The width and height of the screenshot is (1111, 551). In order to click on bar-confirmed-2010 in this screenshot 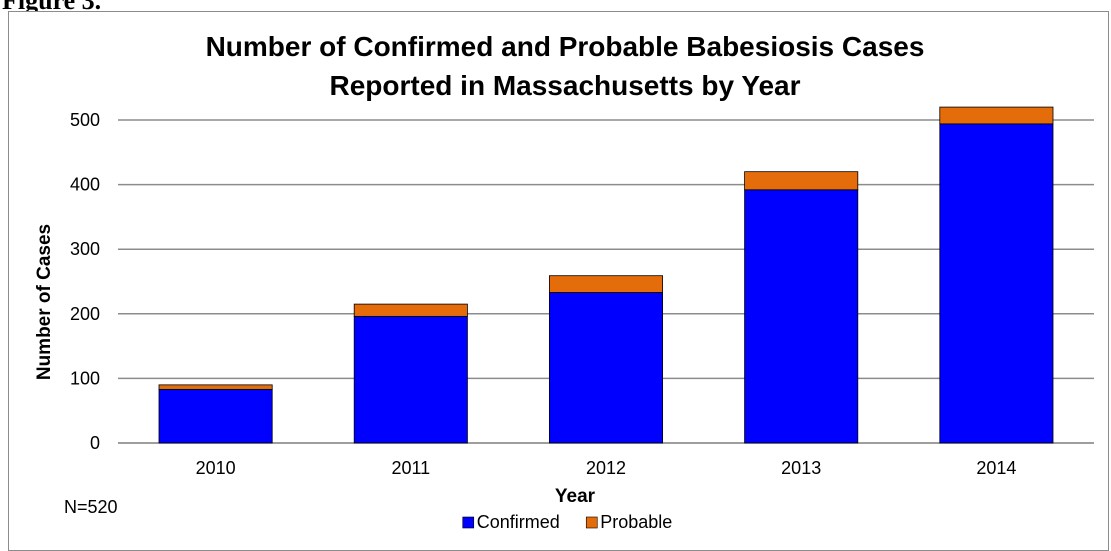, I will do `click(215, 416)`.